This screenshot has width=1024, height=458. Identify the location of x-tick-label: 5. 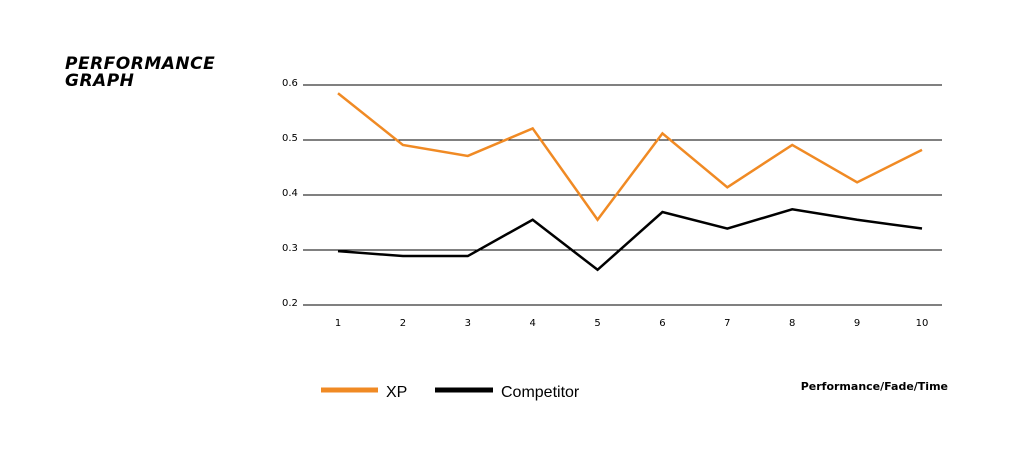
(597, 323).